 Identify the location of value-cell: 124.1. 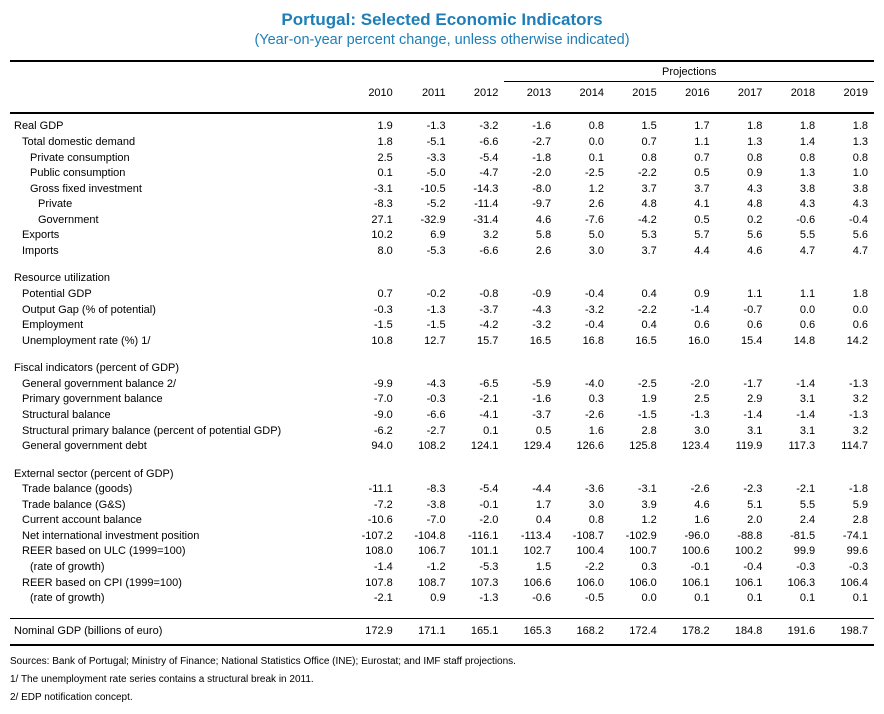
(484, 446).